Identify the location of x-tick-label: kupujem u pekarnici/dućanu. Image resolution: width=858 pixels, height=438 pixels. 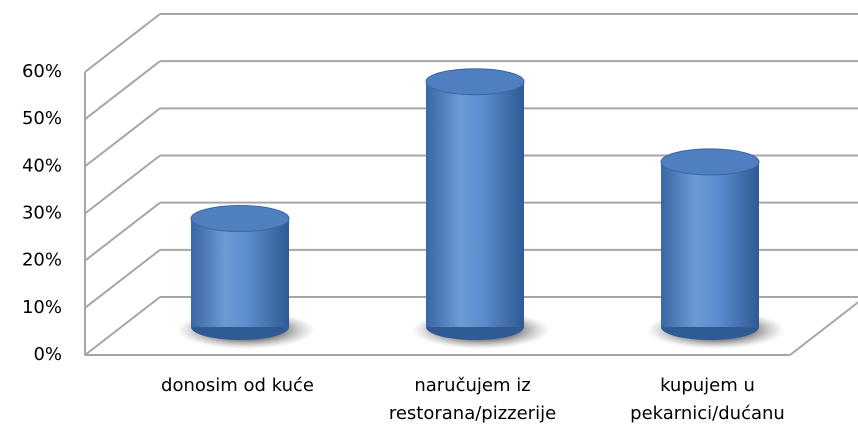
(707, 399).